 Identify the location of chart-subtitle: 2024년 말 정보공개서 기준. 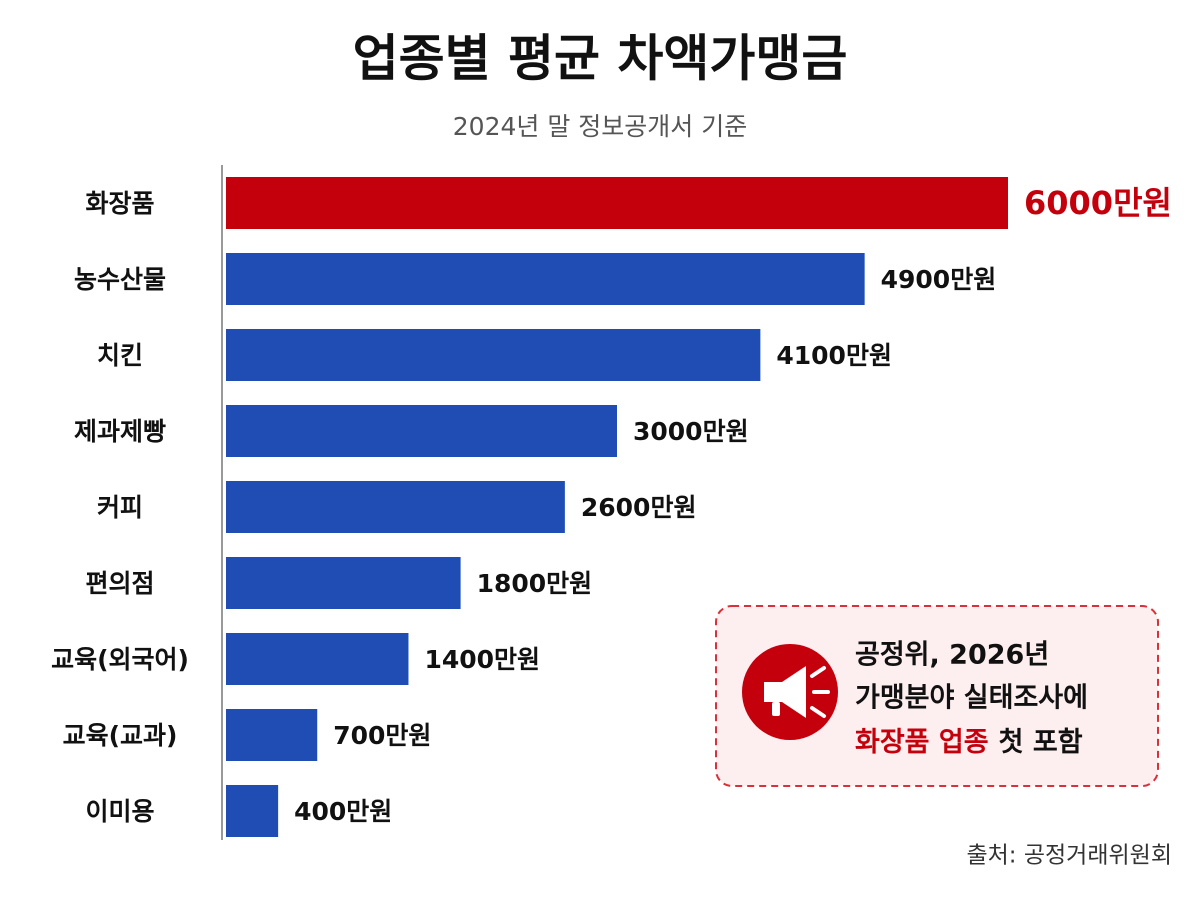
(600, 126).